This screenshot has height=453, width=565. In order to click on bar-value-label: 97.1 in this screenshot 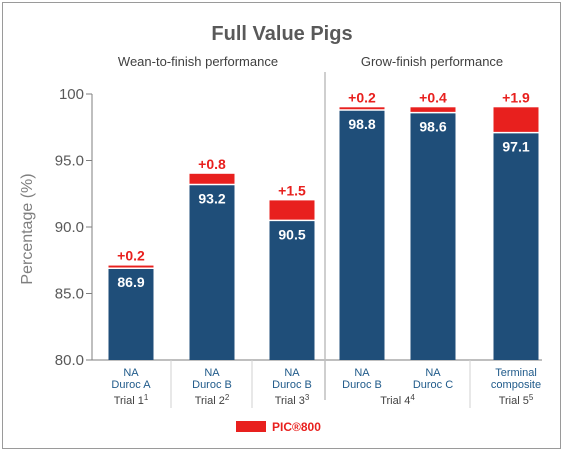, I will do `click(515, 147)`.